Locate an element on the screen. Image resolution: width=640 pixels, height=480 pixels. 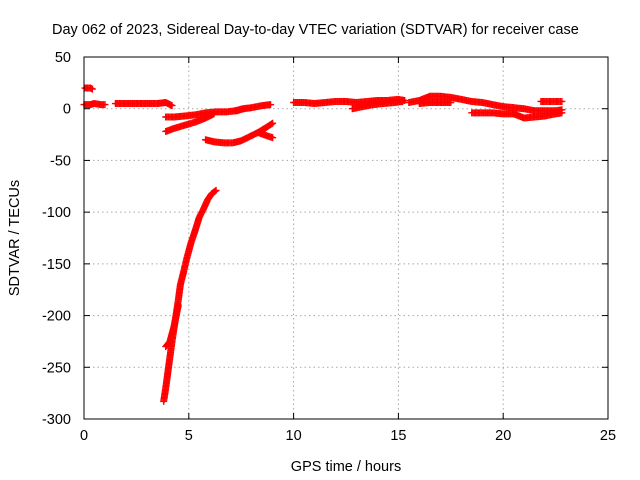
x-tick-label-15: 15 is located at coordinates (398, 436).